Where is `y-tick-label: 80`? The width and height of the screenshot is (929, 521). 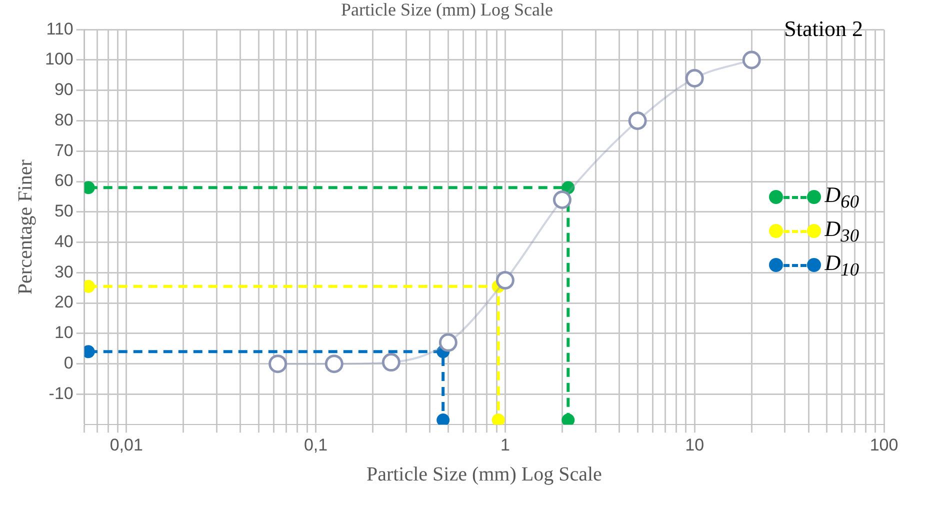 y-tick-label: 80 is located at coordinates (64, 120).